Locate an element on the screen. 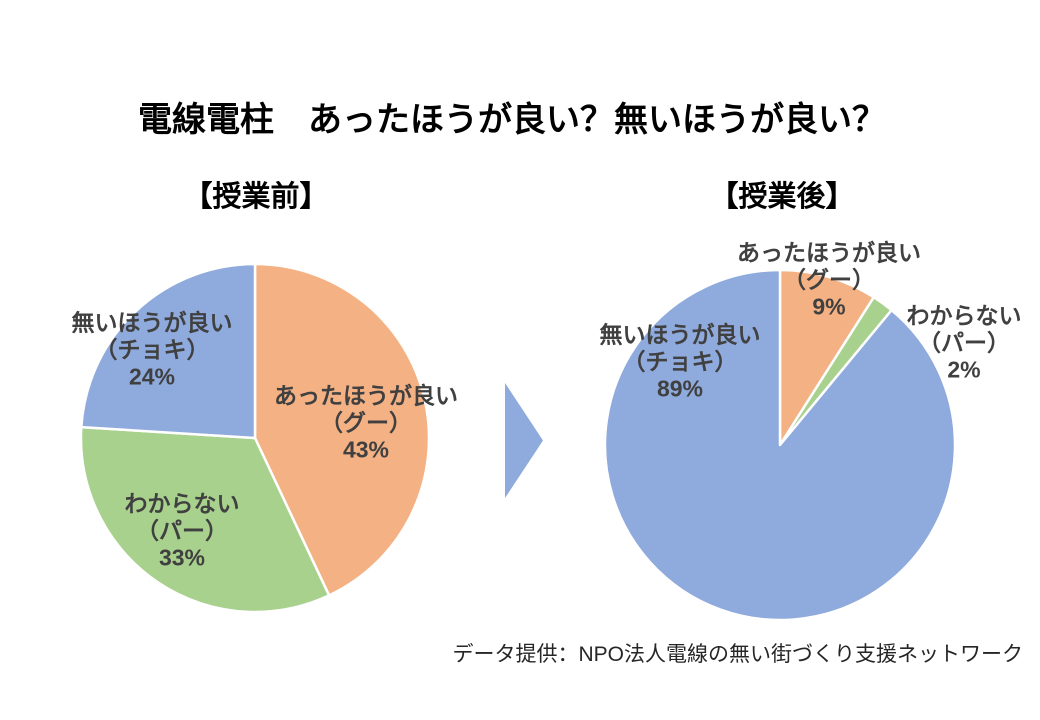 The width and height of the screenshot is (1040, 720). pie-label-before-unsure-paa: わからない （パー） 33% is located at coordinates (182, 531).